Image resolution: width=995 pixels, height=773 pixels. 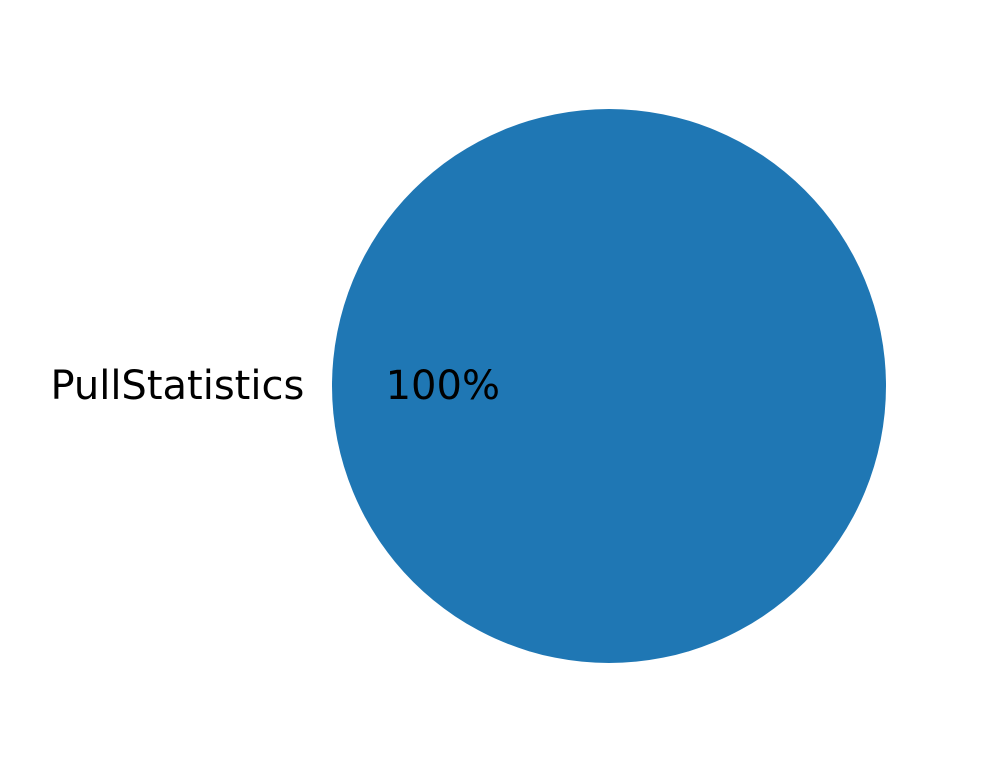 What do you see at coordinates (177, 386) in the screenshot?
I see `slice-label: PullStatistics` at bounding box center [177, 386].